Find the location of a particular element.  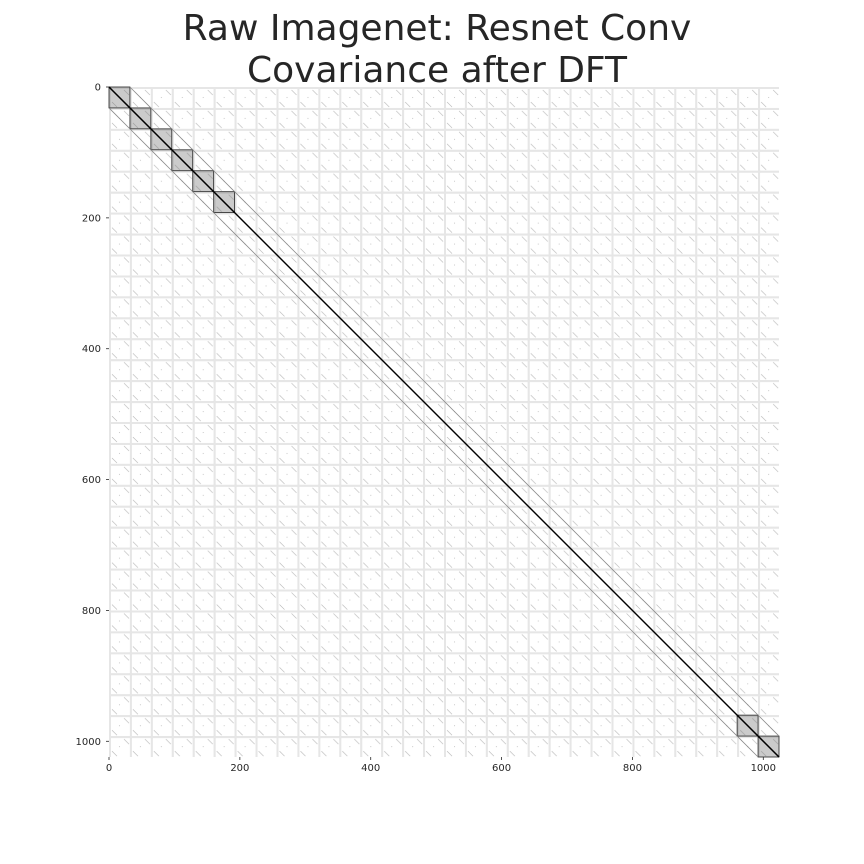

x-axis: 0 200 400 600 800 1000 is located at coordinates (441, 765).